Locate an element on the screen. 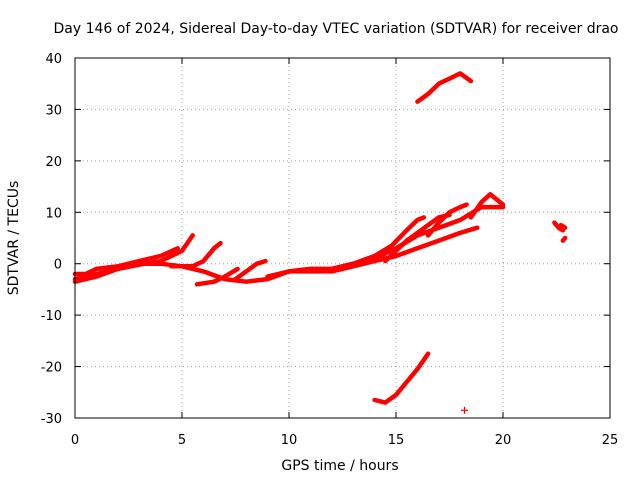  y-tick-label: -30 is located at coordinates (51, 419).